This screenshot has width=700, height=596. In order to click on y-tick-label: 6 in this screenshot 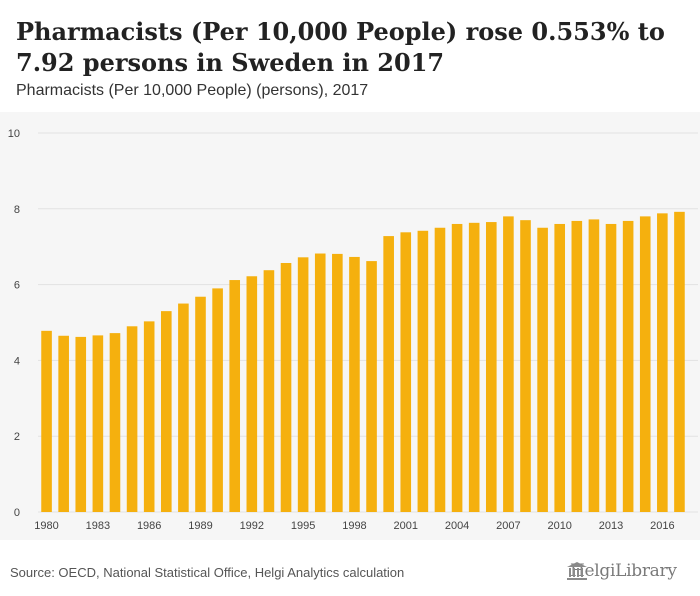, I will do `click(17, 286)`.